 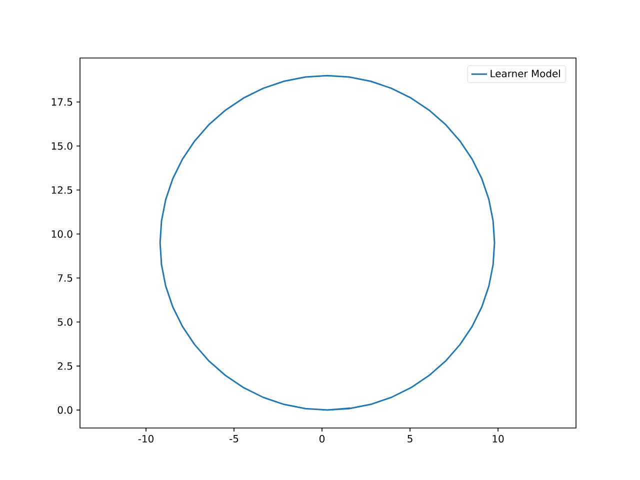 I want to click on y-tick-label: 15.0, so click(x=62, y=146).